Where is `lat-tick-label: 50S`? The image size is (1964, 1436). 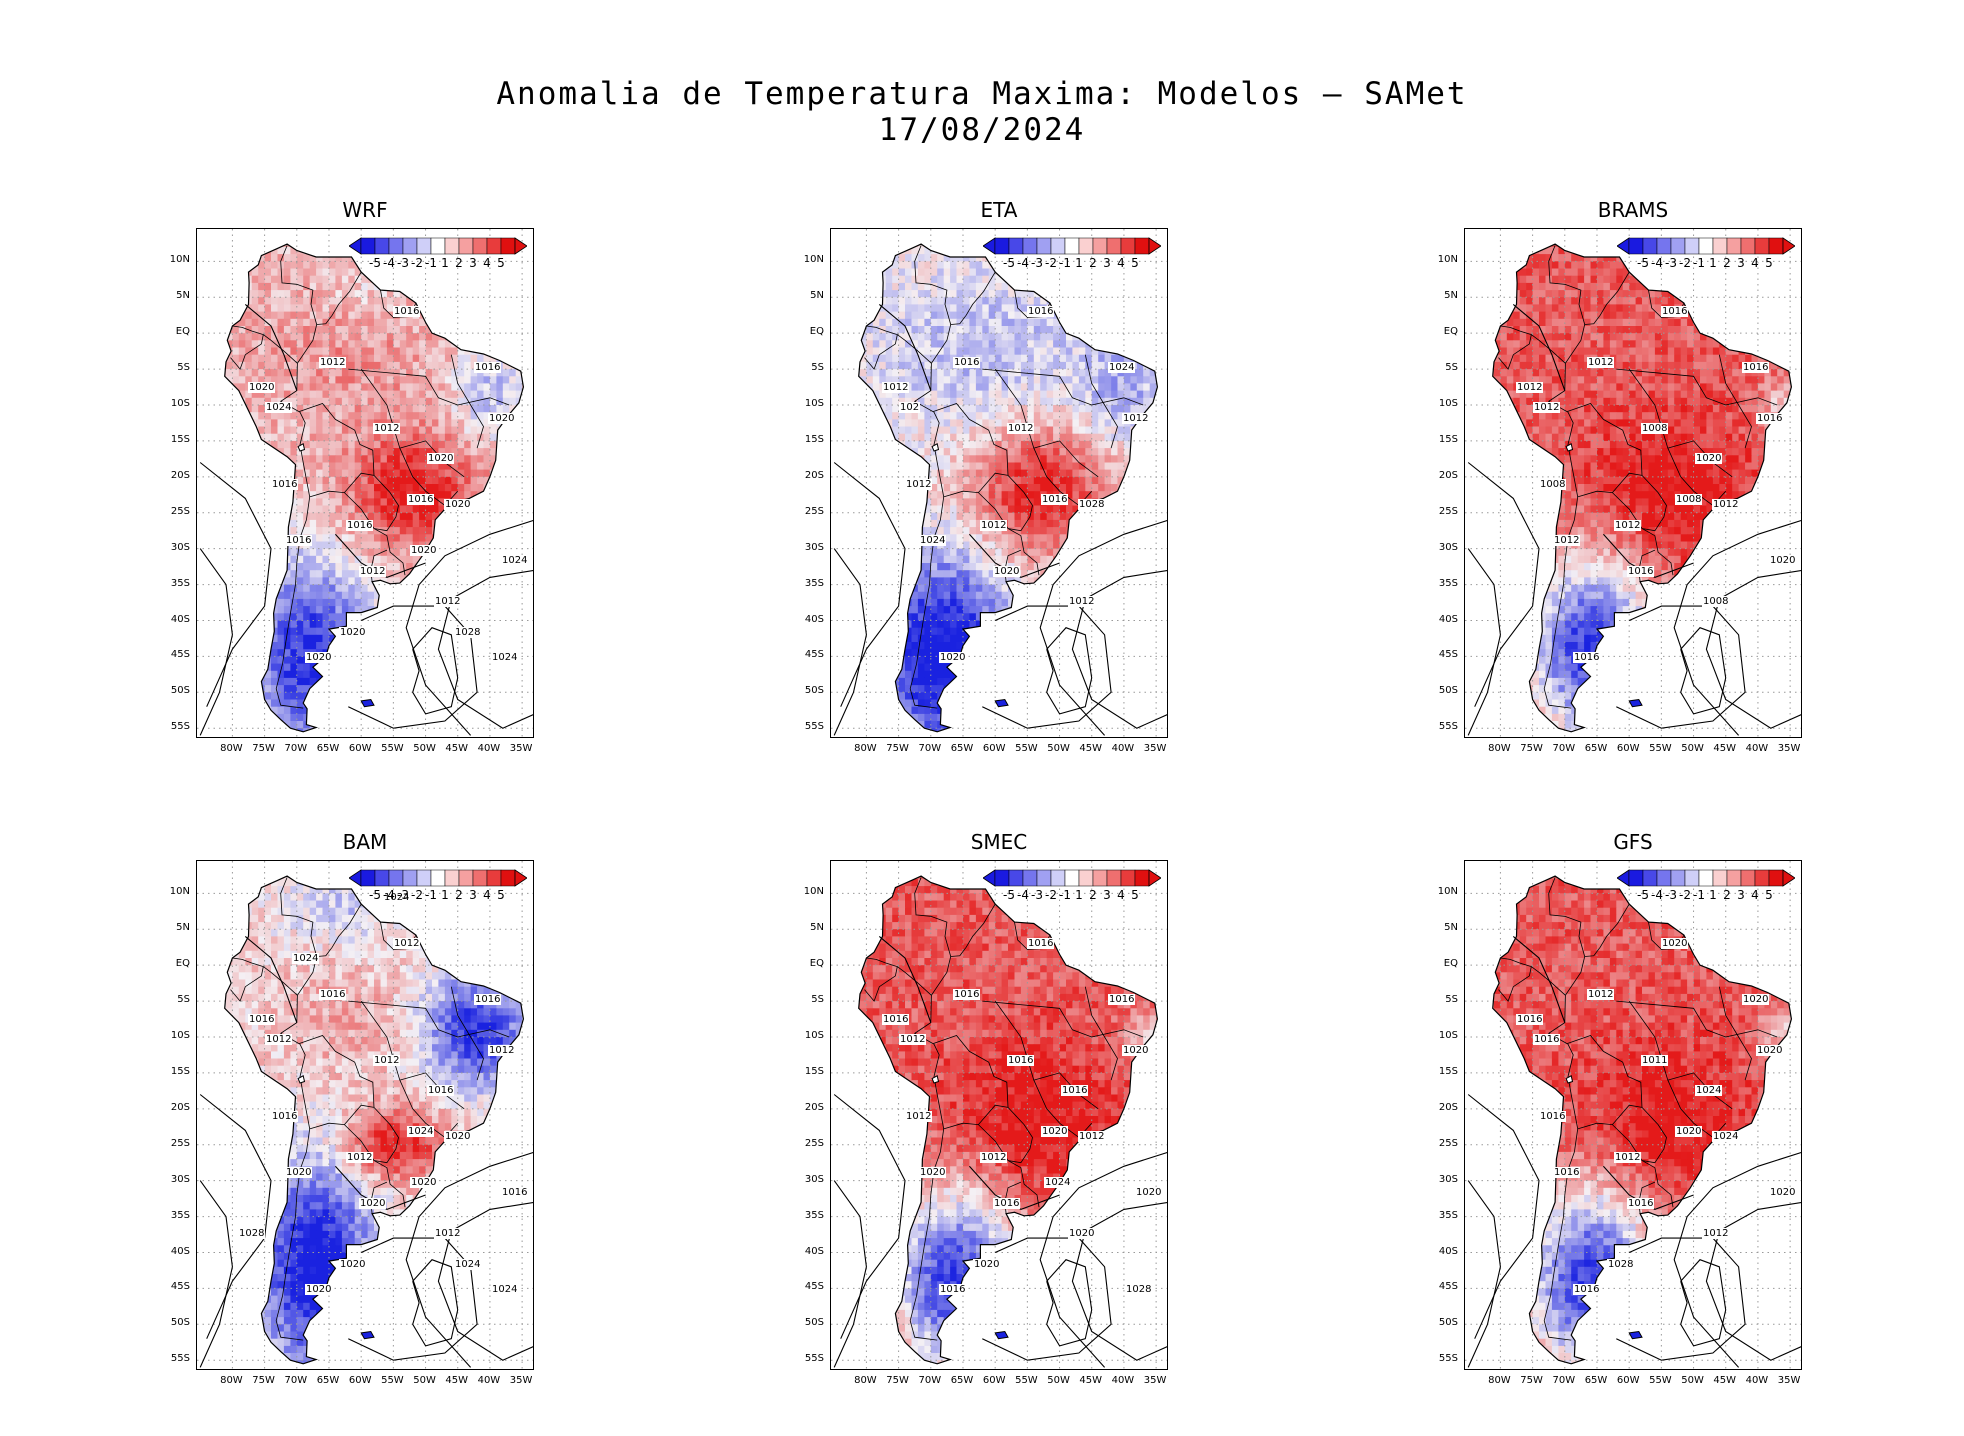
lat-tick-label: 50S is located at coordinates (806, 1323).